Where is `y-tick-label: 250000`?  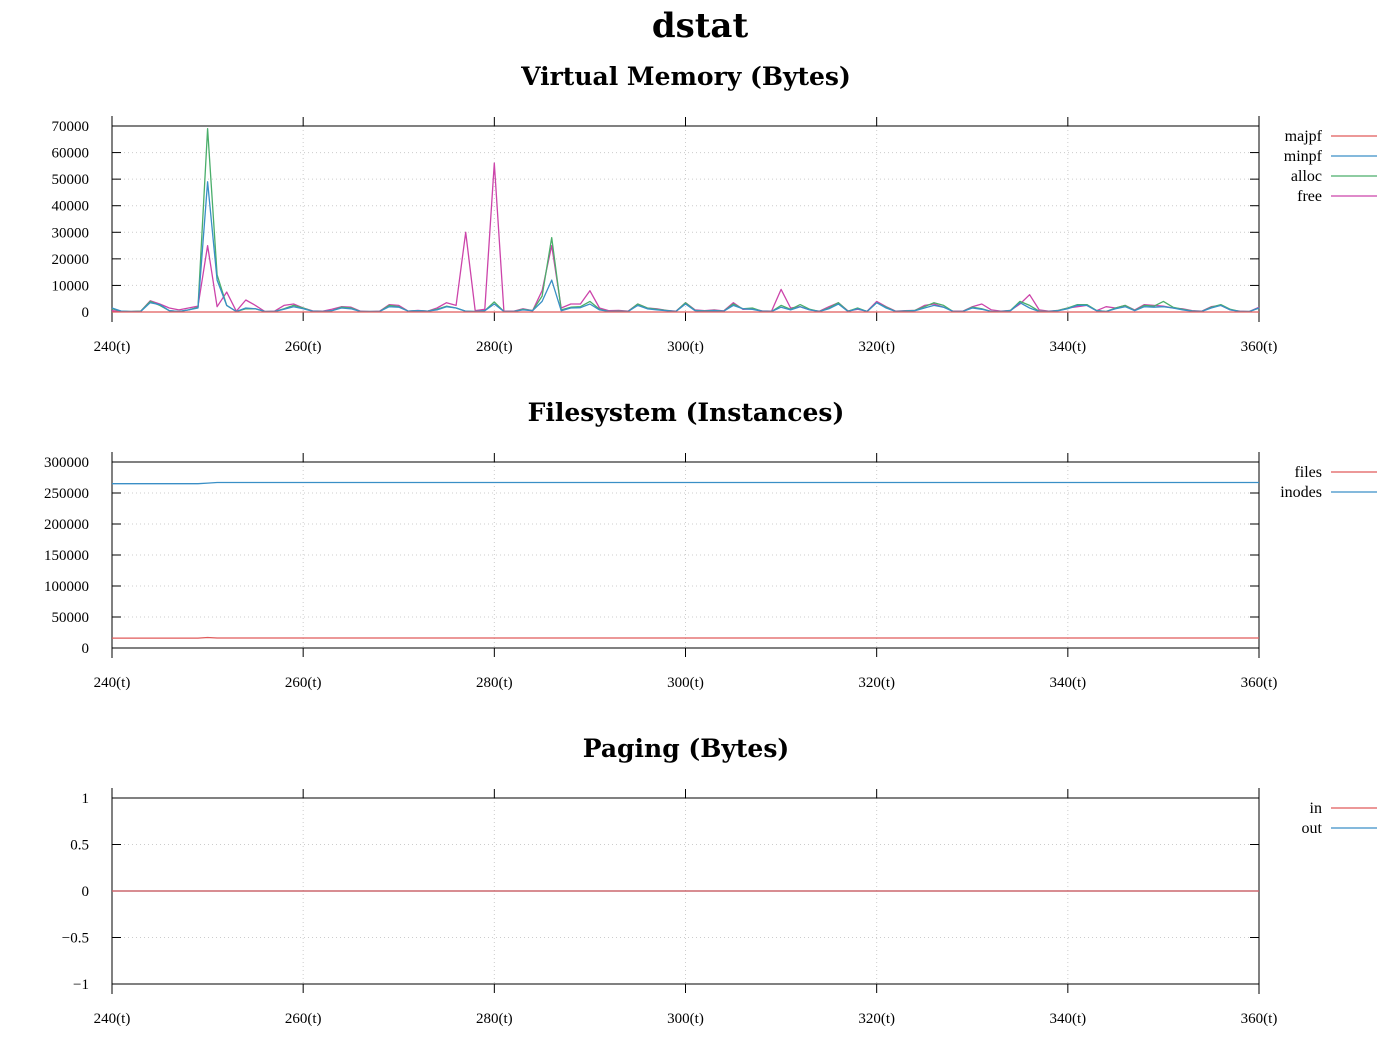 y-tick-label: 250000 is located at coordinates (66, 494).